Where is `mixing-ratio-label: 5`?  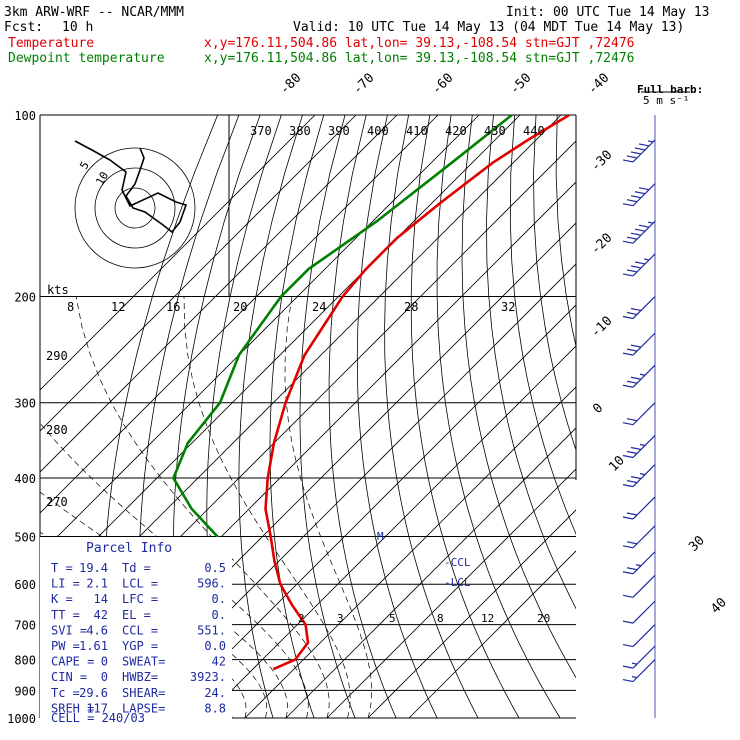
mixing-ratio-label: 5 is located at coordinates (392, 618).